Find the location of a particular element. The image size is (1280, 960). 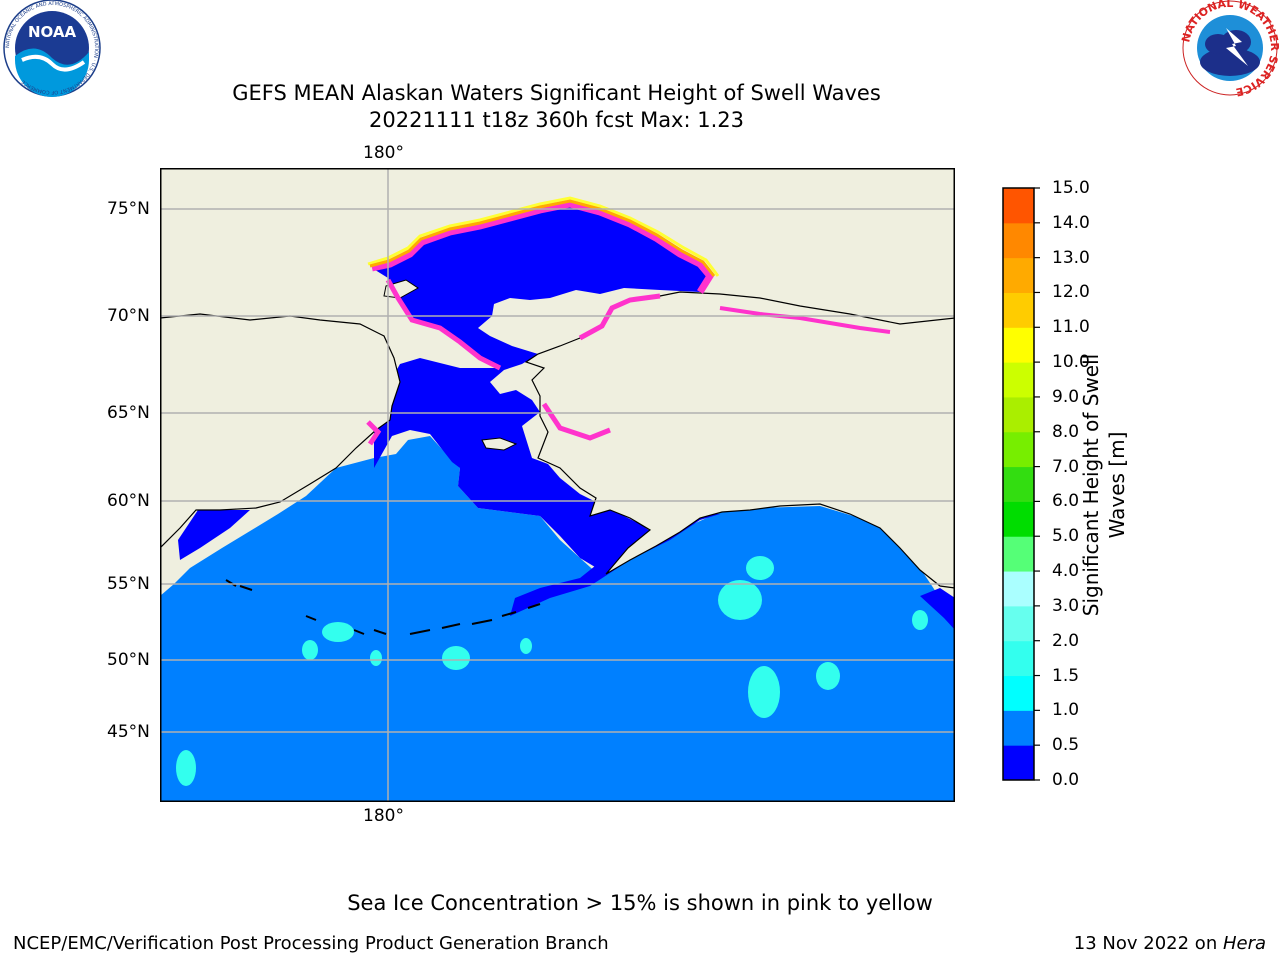

colorbar is located at coordinates (1021, 484).